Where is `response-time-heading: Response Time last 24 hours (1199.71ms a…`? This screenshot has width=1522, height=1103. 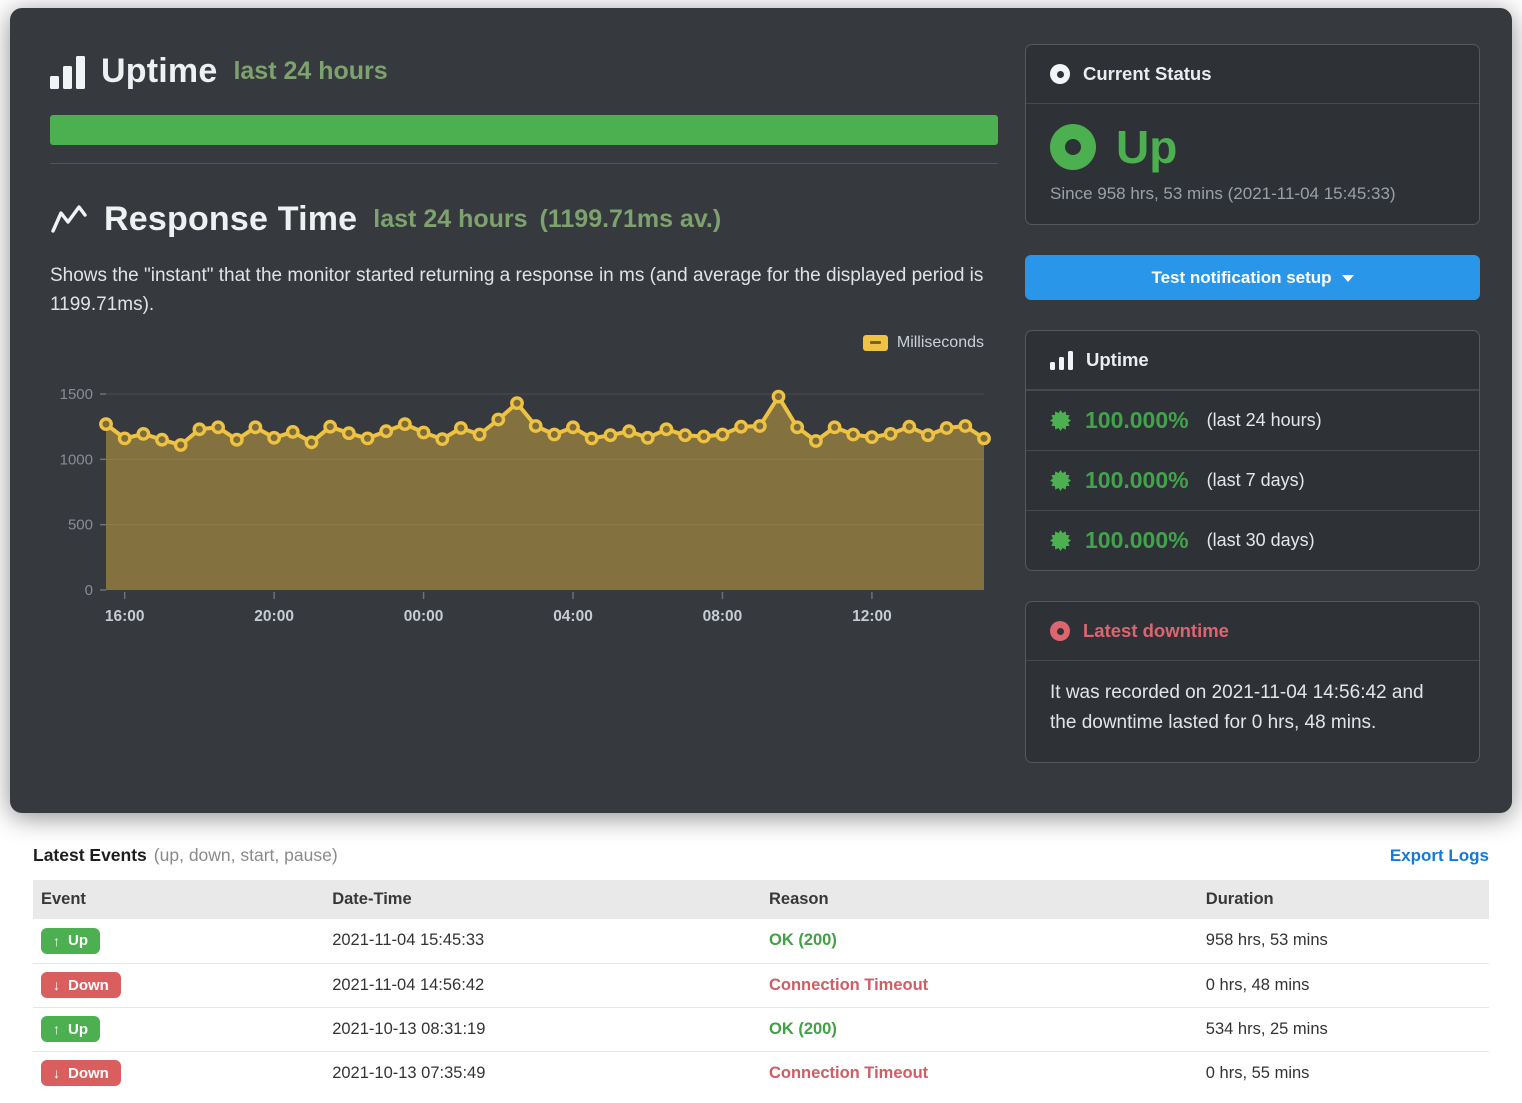 response-time-heading: Response Time last 24 hours (1199.71ms a… is located at coordinates (519, 219).